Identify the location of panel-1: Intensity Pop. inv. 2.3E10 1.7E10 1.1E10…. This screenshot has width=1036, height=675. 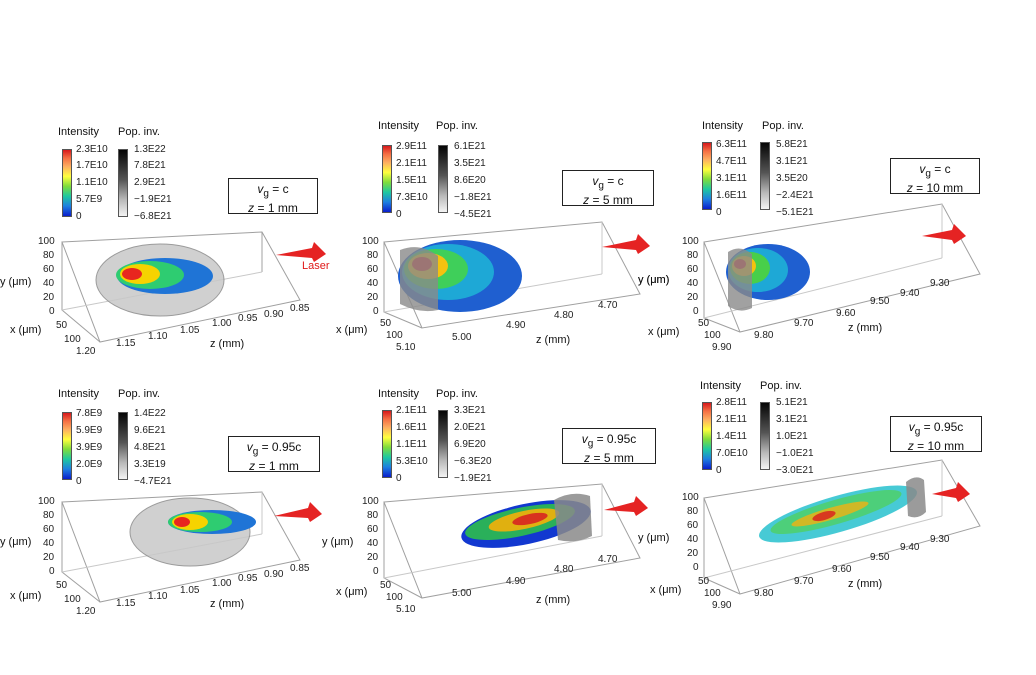
(170, 238).